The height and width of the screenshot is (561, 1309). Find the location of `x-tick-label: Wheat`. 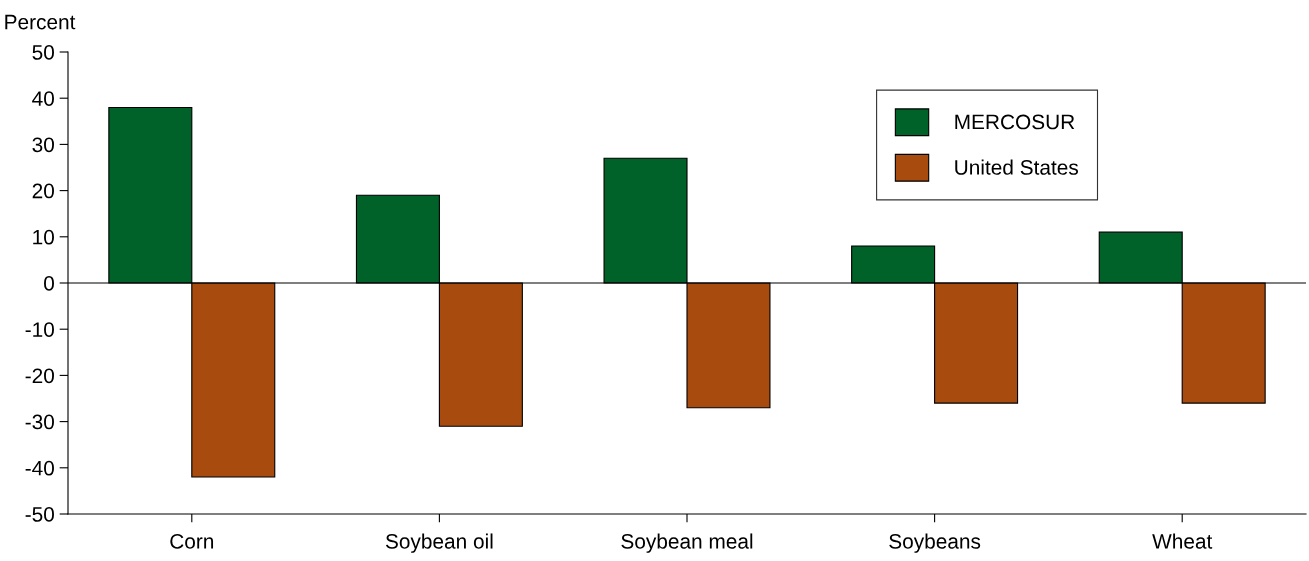

x-tick-label: Wheat is located at coordinates (1182, 541).